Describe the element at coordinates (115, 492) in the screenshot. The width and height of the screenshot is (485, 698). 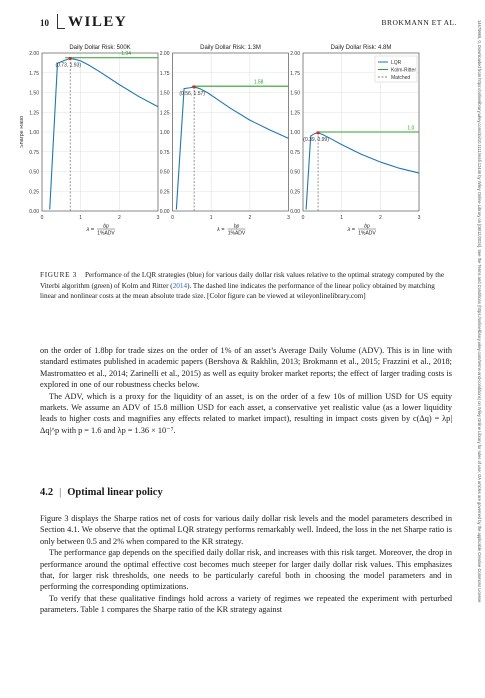
I see `section-title: Optimal linear policy` at that location.